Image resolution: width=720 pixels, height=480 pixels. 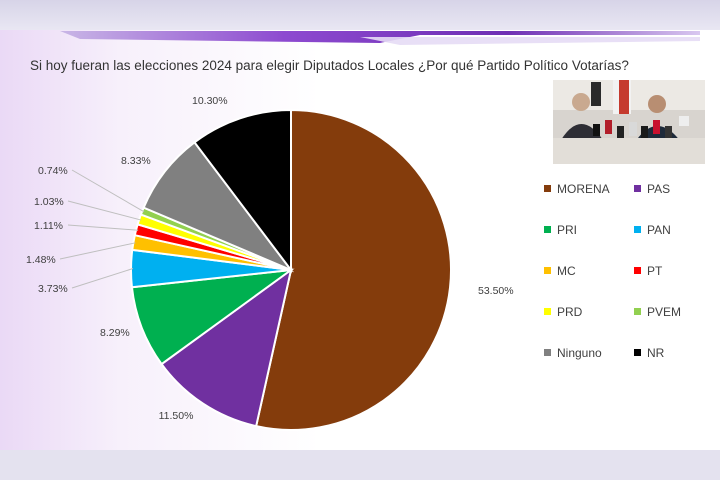 I want to click on legend-swatch-pvem, so click(x=637, y=312).